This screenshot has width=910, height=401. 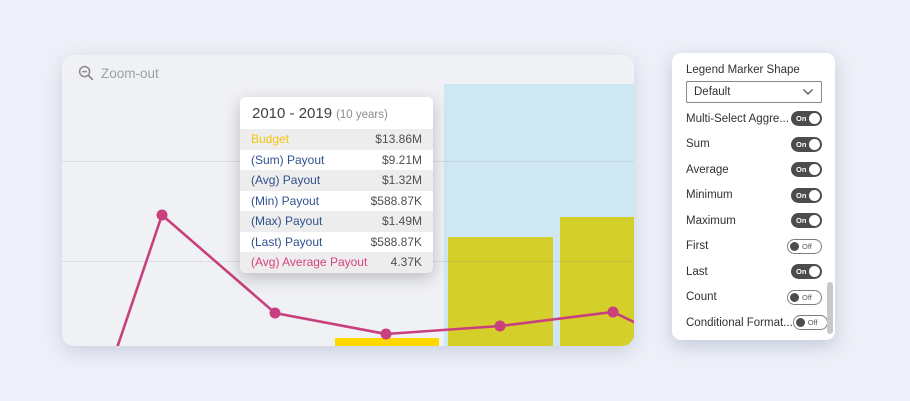 I want to click on tooltip-row-value: $13.86M, so click(x=398, y=139).